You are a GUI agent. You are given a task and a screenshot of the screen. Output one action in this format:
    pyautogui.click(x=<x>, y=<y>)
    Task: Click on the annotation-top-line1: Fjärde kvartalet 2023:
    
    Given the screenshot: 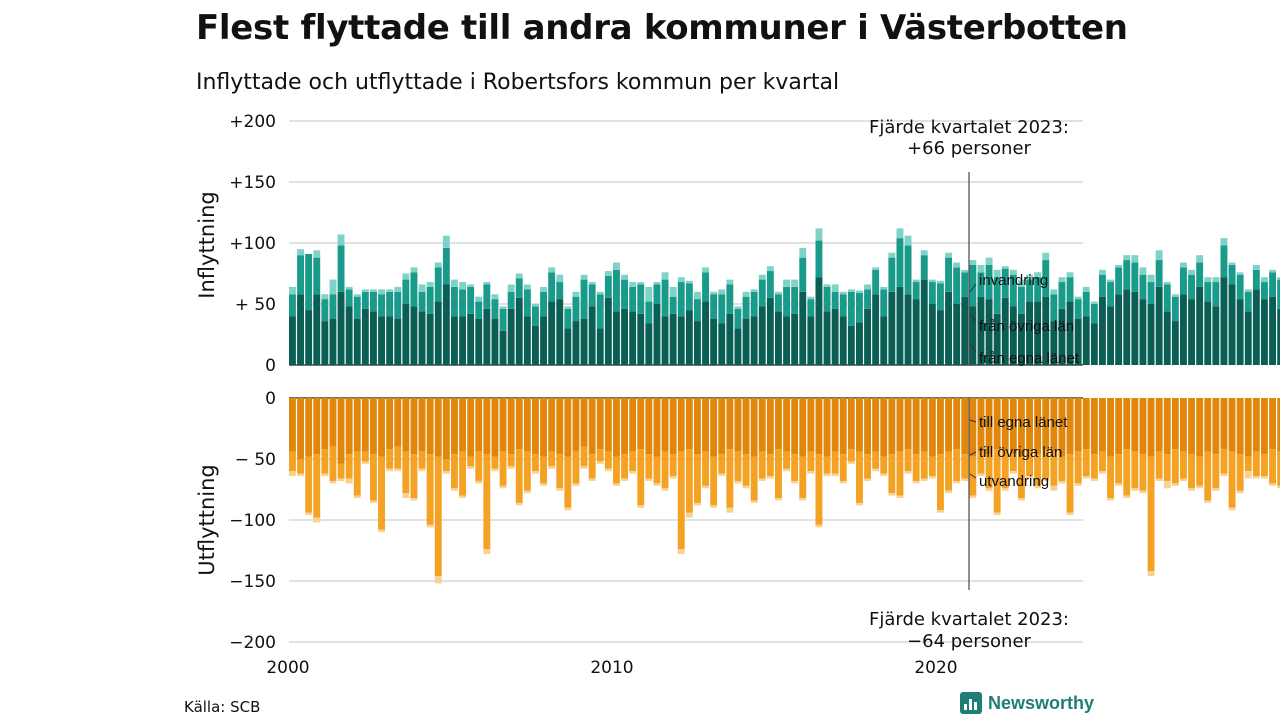 What is the action you would take?
    pyautogui.click(x=969, y=127)
    